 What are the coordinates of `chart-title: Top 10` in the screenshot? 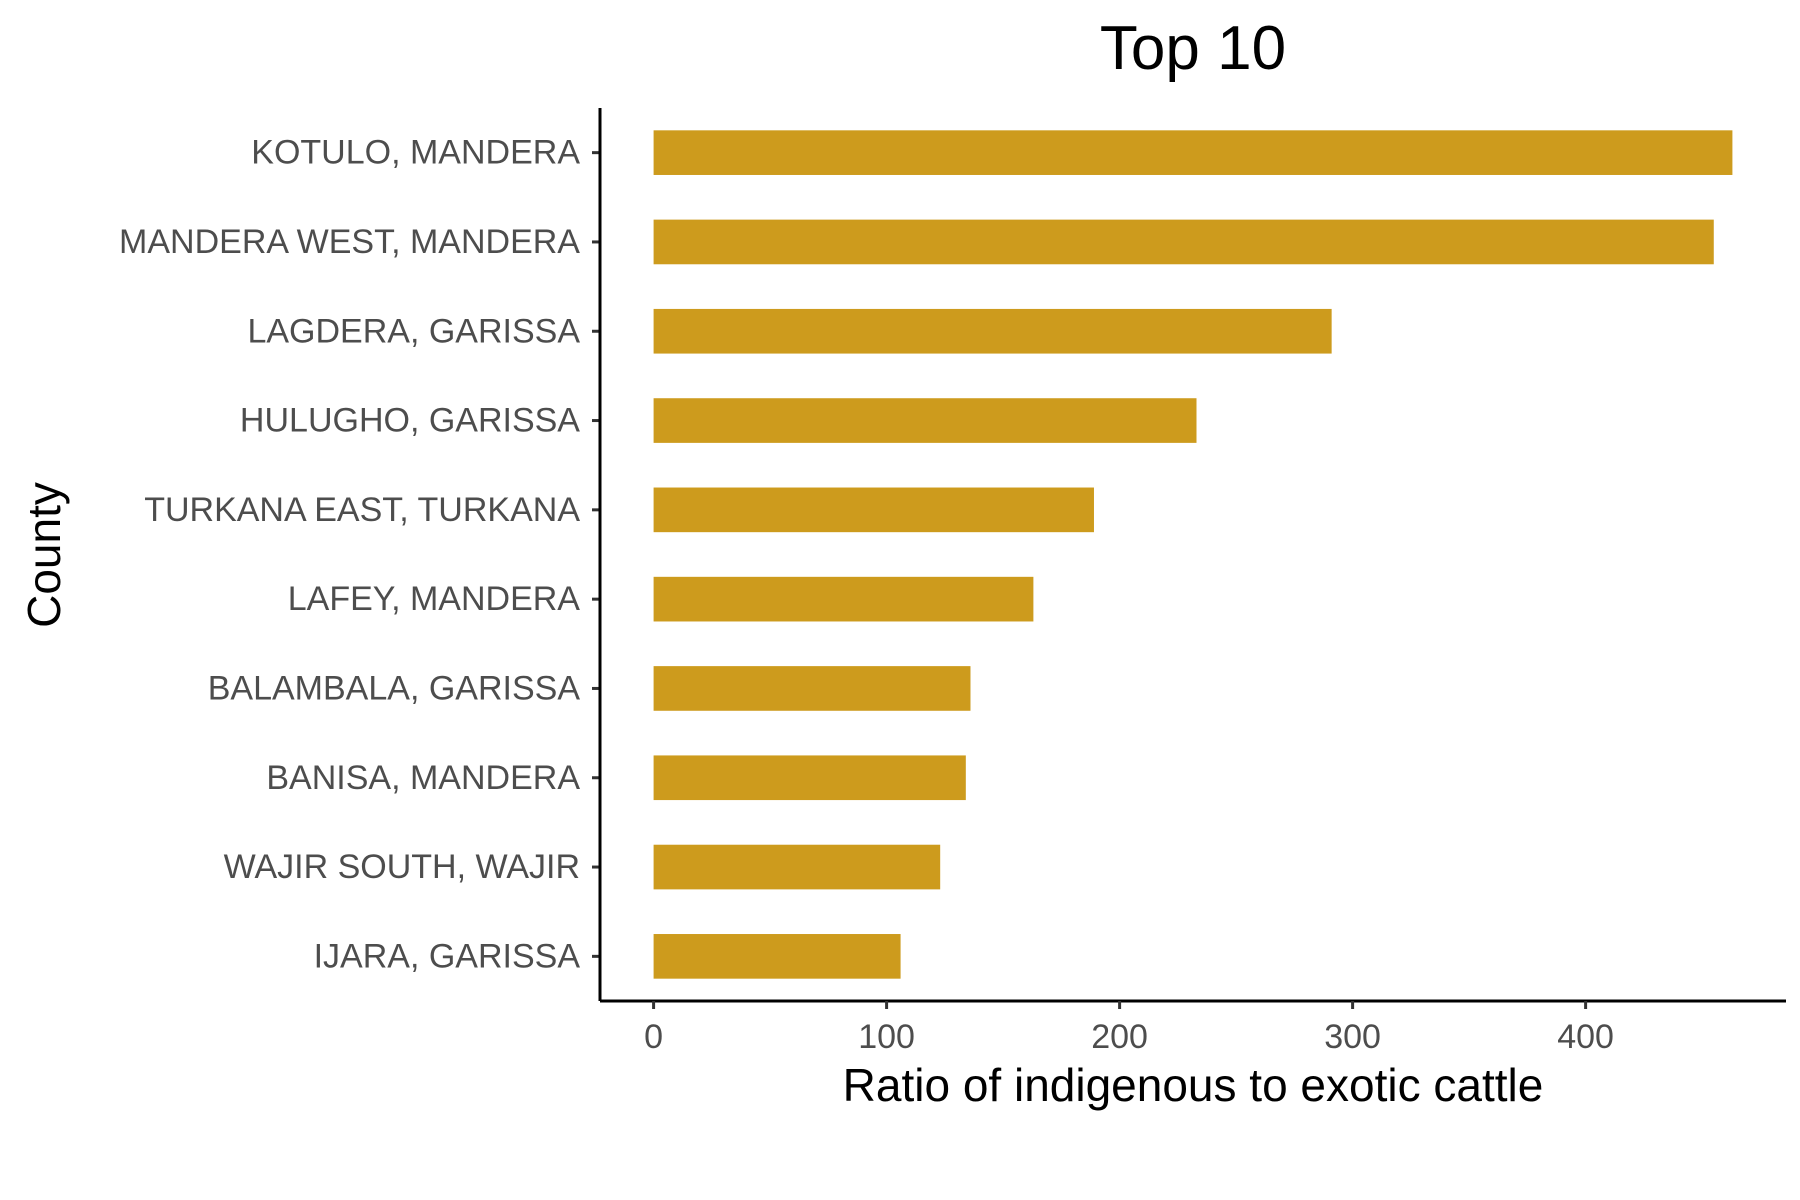 It's located at (1193, 48).